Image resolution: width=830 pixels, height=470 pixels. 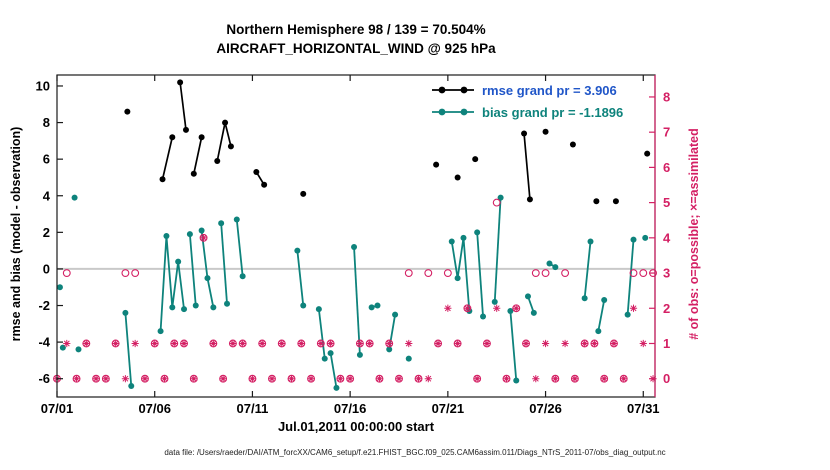 I want to click on svg-text: 07/26, so click(x=545, y=408).